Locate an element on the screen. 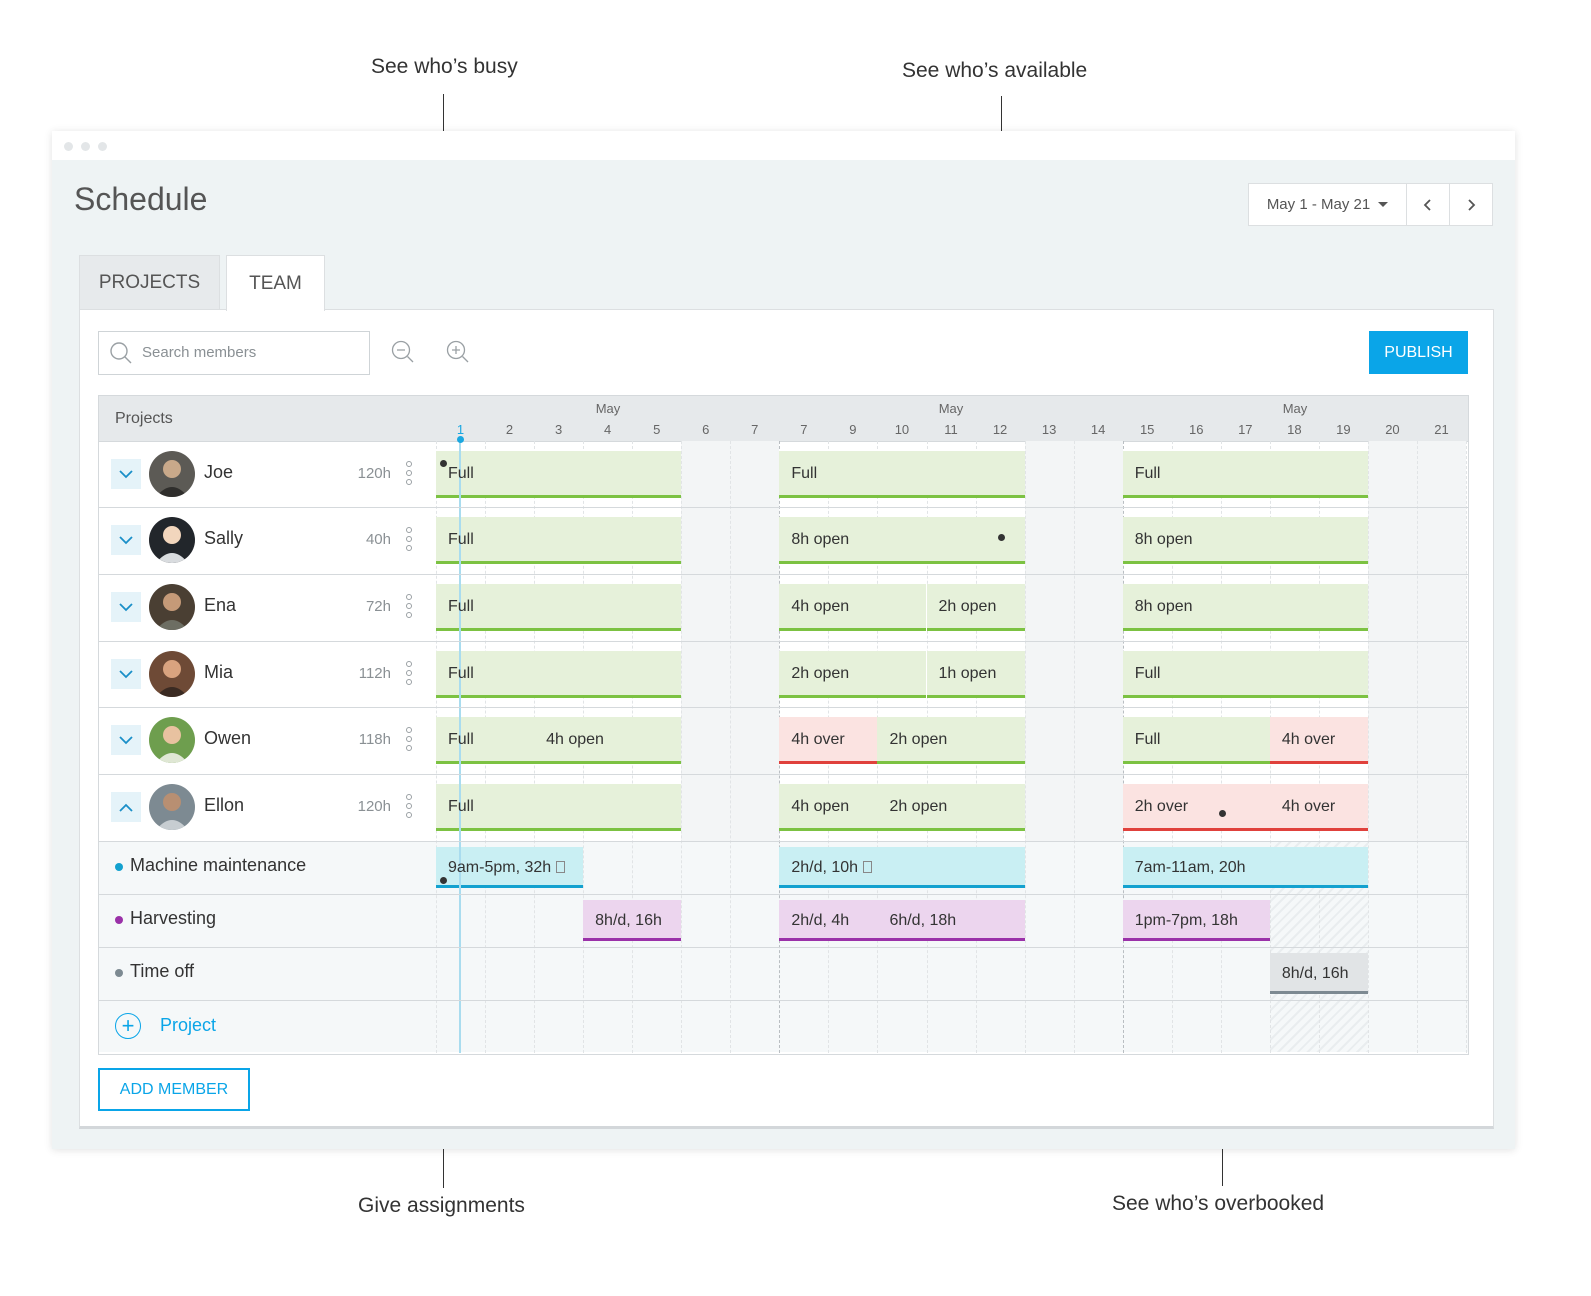 The width and height of the screenshot is (1591, 1296). day-label: 15 is located at coordinates (1147, 429).